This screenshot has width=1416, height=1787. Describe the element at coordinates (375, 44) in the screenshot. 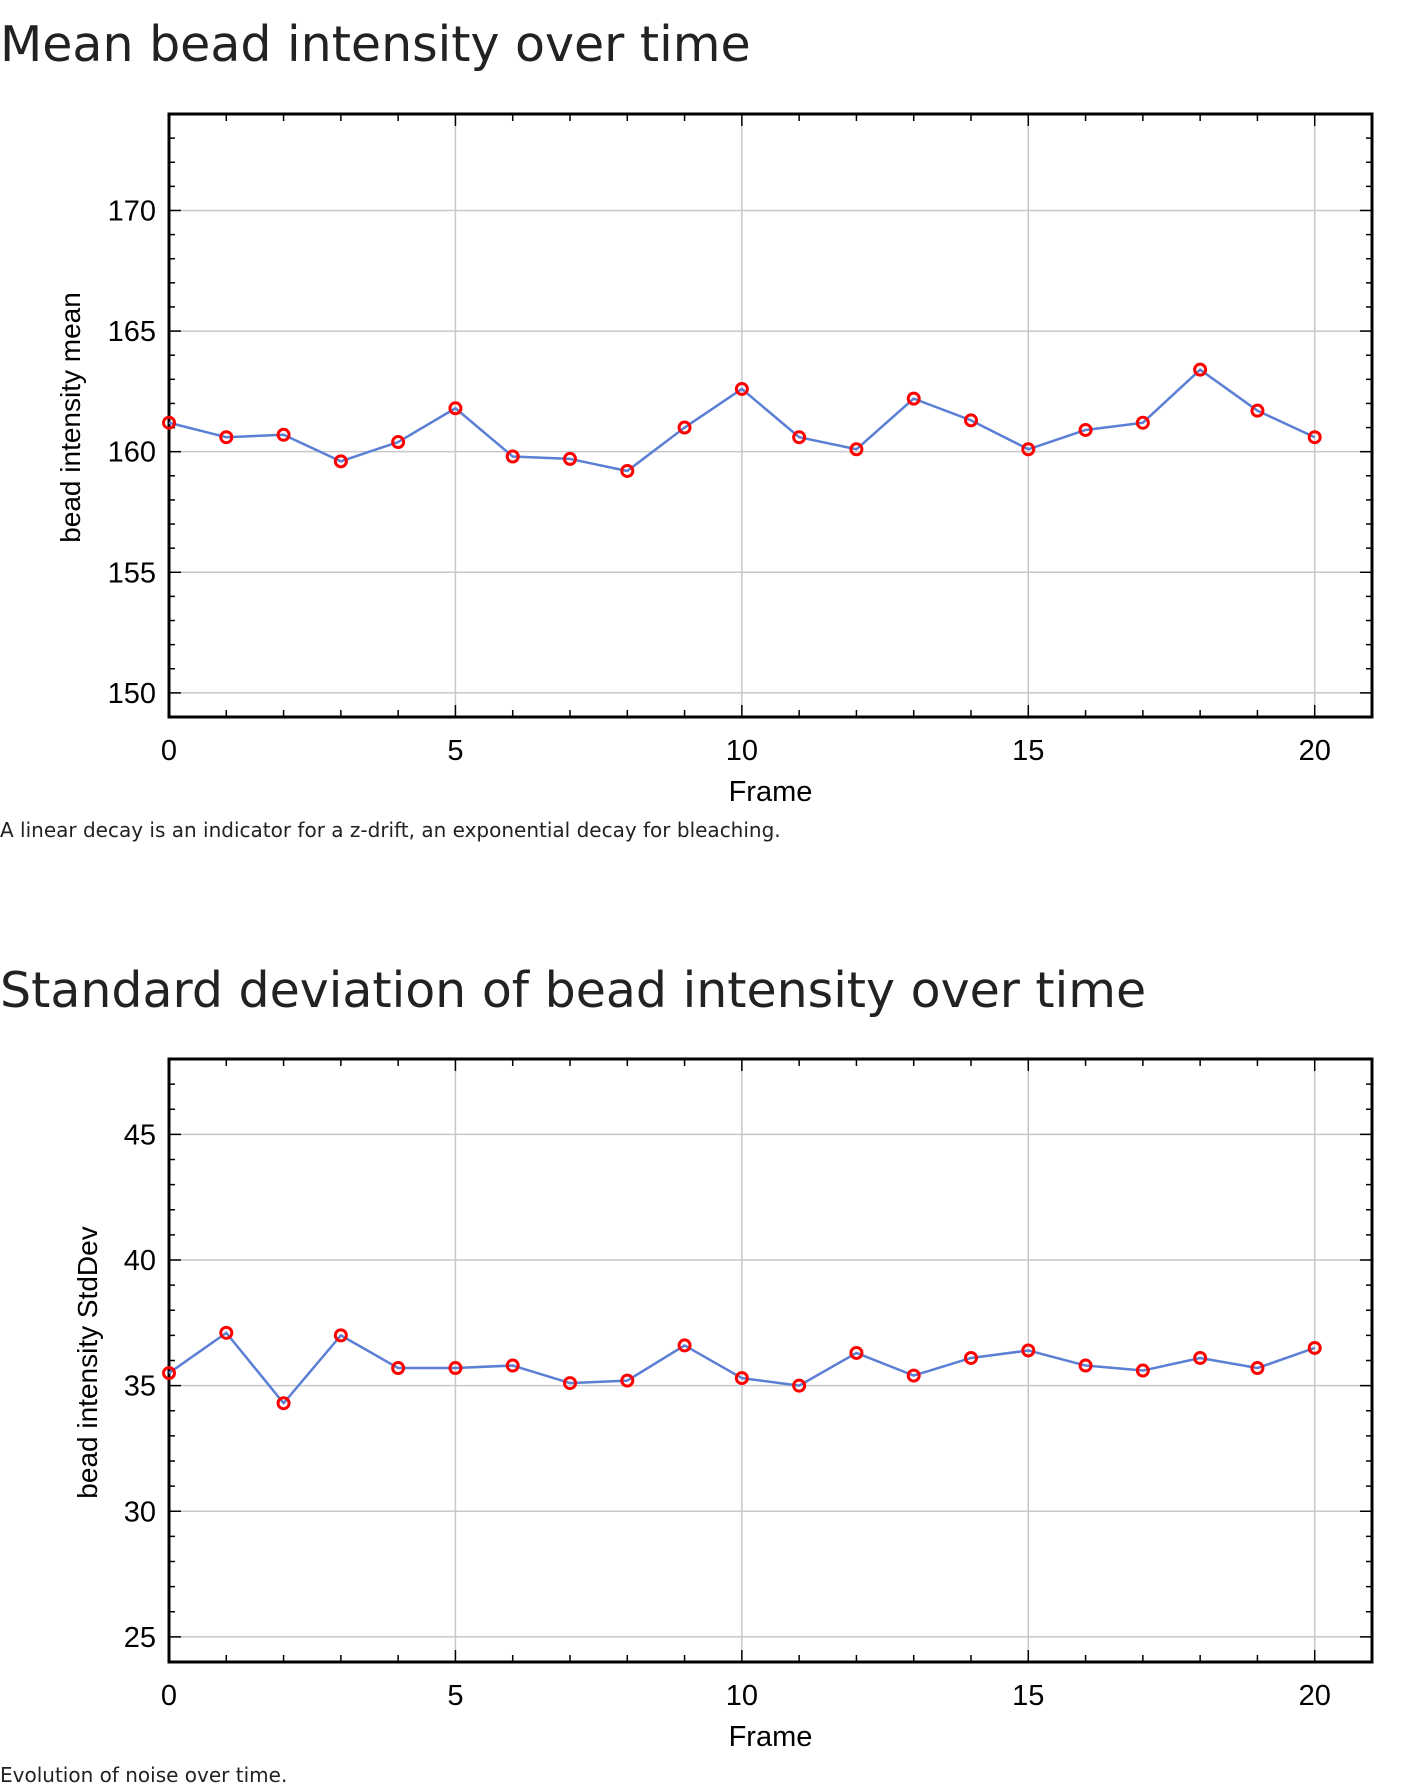

I see `mean-chart-title: Mean bead intensity over time` at that location.